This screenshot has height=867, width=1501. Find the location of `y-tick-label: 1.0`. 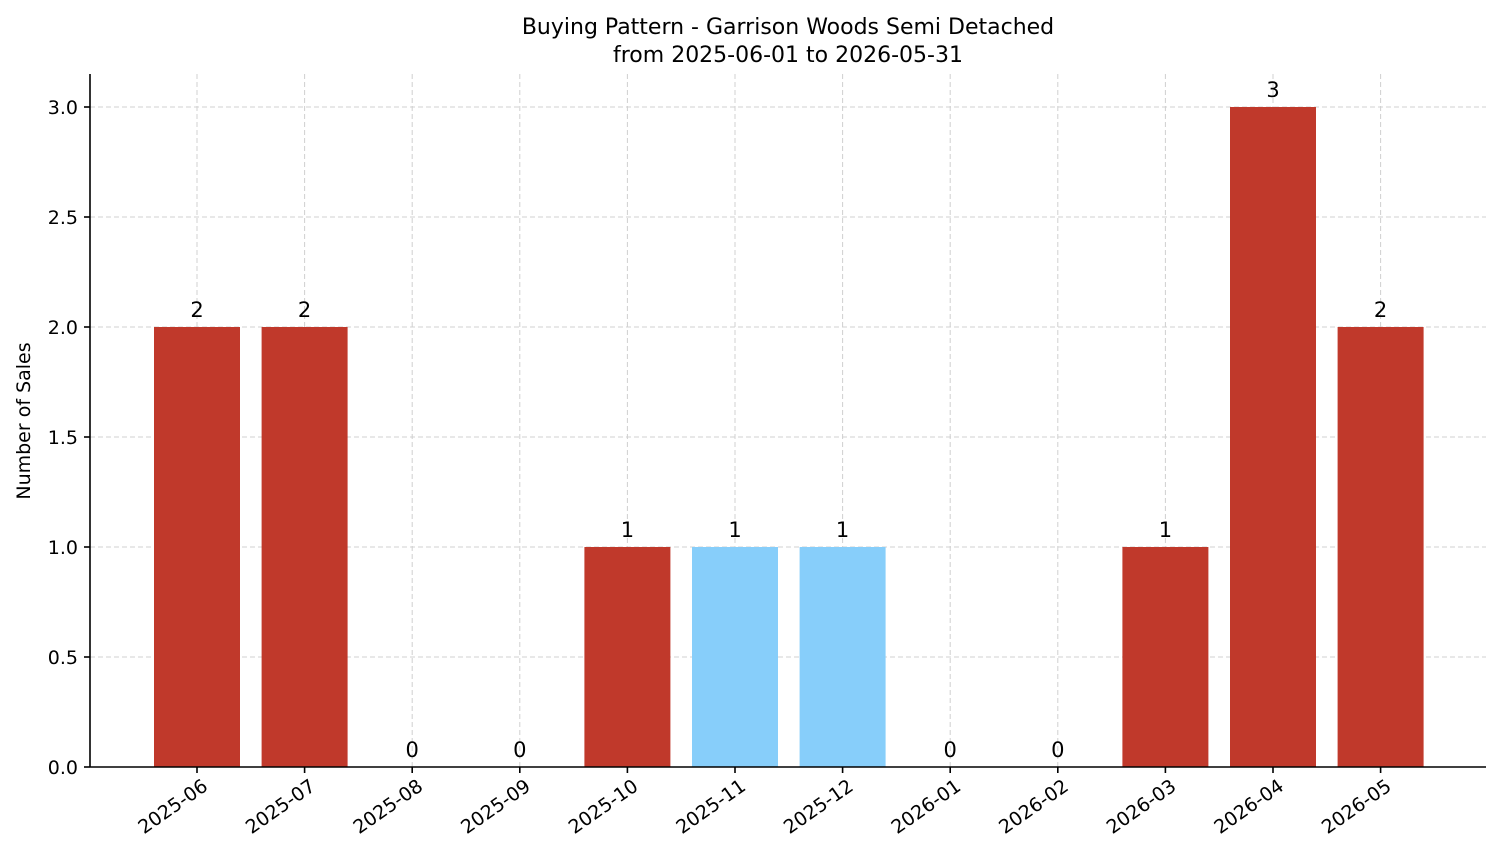

y-tick-label: 1.0 is located at coordinates (63, 548).